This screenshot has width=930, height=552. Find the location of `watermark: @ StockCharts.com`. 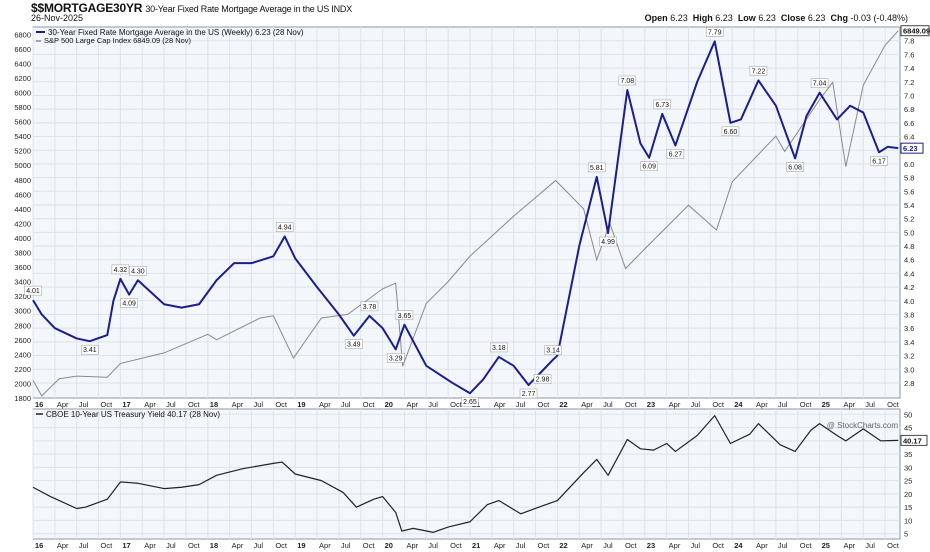

watermark: @ StockCharts.com is located at coordinates (863, 425).